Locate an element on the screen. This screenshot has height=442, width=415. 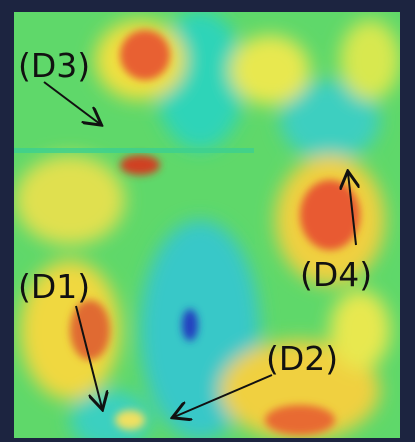
label: (D1) is located at coordinates (54, 286).